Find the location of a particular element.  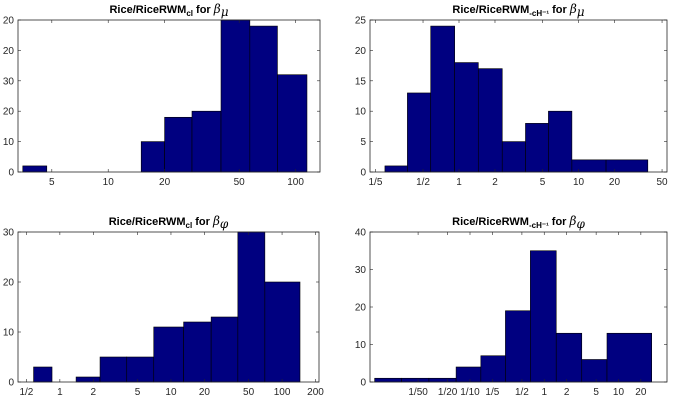

chart-title: Rice/RiceRWM-cH⁻¹ for βμ is located at coordinates (518, 10).